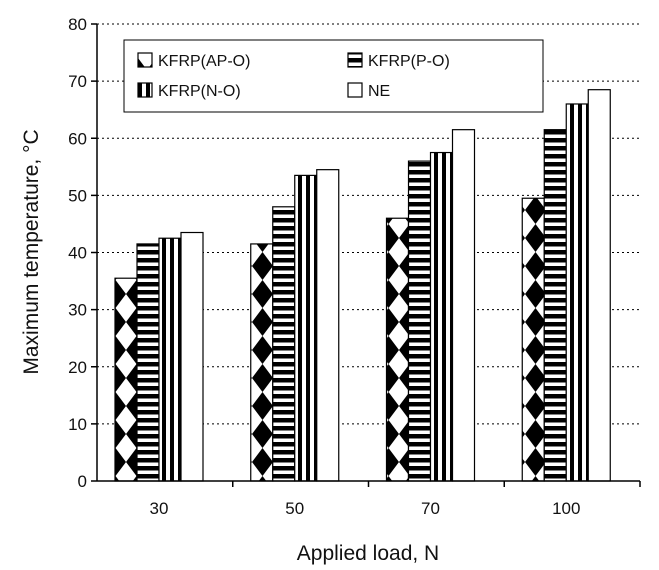  Describe the element at coordinates (77, 367) in the screenshot. I see `y-tick-label: 20` at that location.